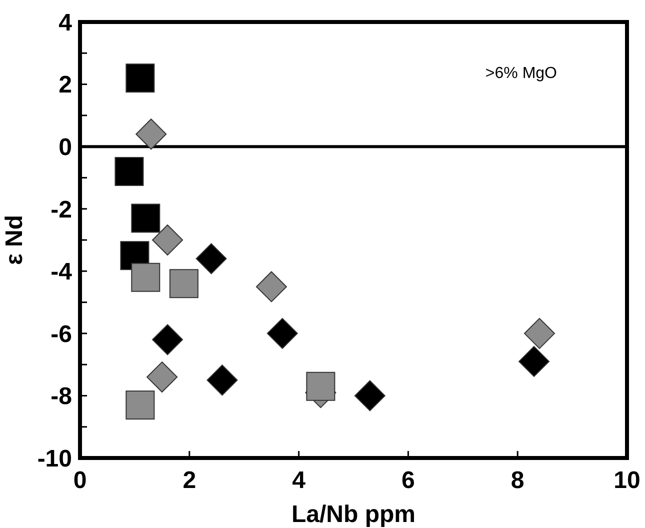  I want to click on y-tick-label: -8, so click(61, 396).